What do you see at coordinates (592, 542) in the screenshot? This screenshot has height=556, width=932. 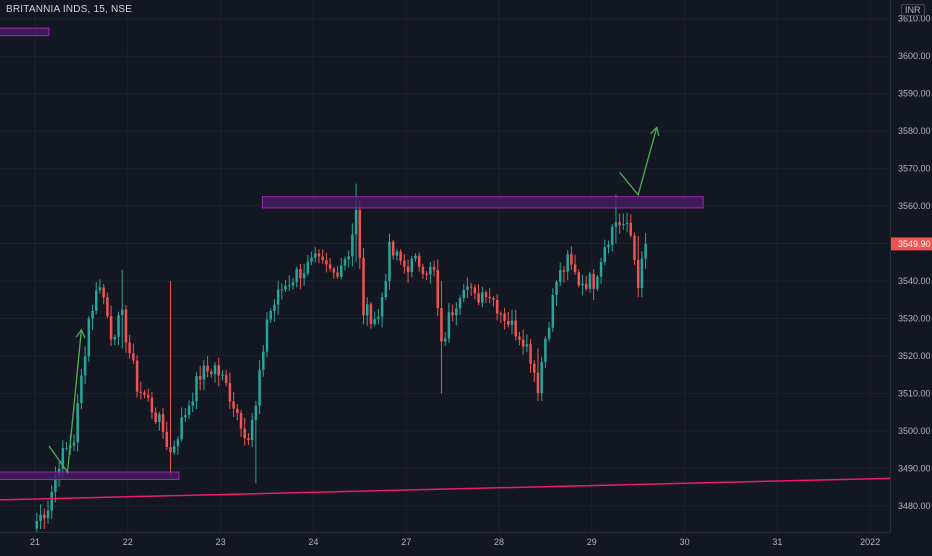 I see `time-tick-label: 29` at bounding box center [592, 542].